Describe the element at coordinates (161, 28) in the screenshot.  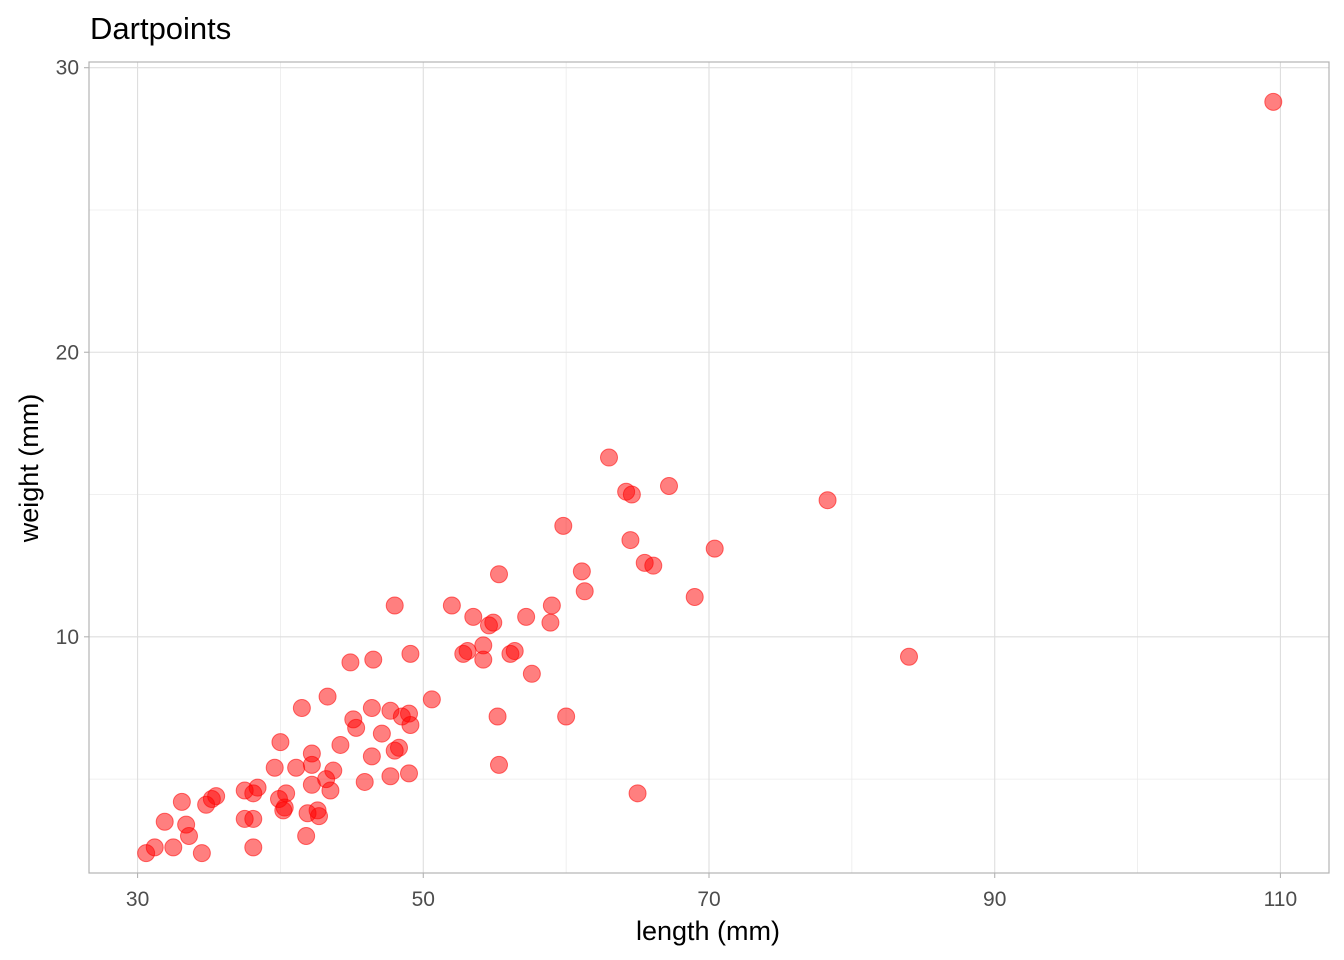
I see `chart-title: Dartpoints` at that location.